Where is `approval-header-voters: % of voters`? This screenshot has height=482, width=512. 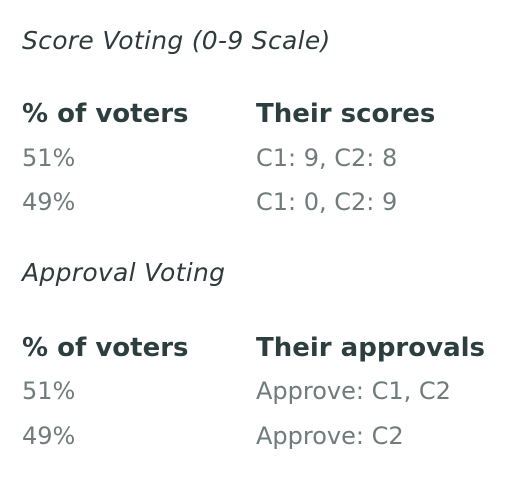 approval-header-voters: % of voters is located at coordinates (105, 348).